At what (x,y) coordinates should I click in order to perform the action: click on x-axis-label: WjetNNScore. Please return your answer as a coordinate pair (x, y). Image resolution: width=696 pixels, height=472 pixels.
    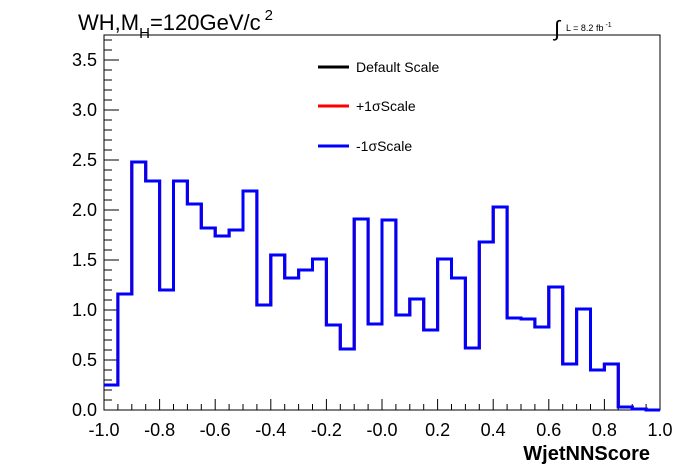
    Looking at the image, I should click on (586, 454).